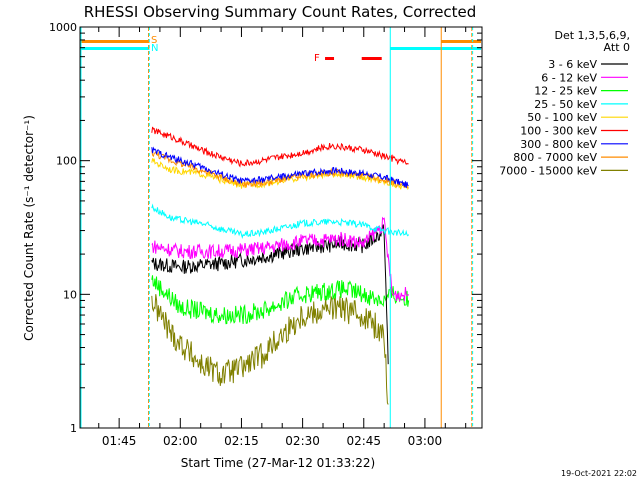 Image resolution: width=640 pixels, height=480 pixels. Describe the element at coordinates (317, 58) in the screenshot. I see `flag-label-flare: F` at that location.